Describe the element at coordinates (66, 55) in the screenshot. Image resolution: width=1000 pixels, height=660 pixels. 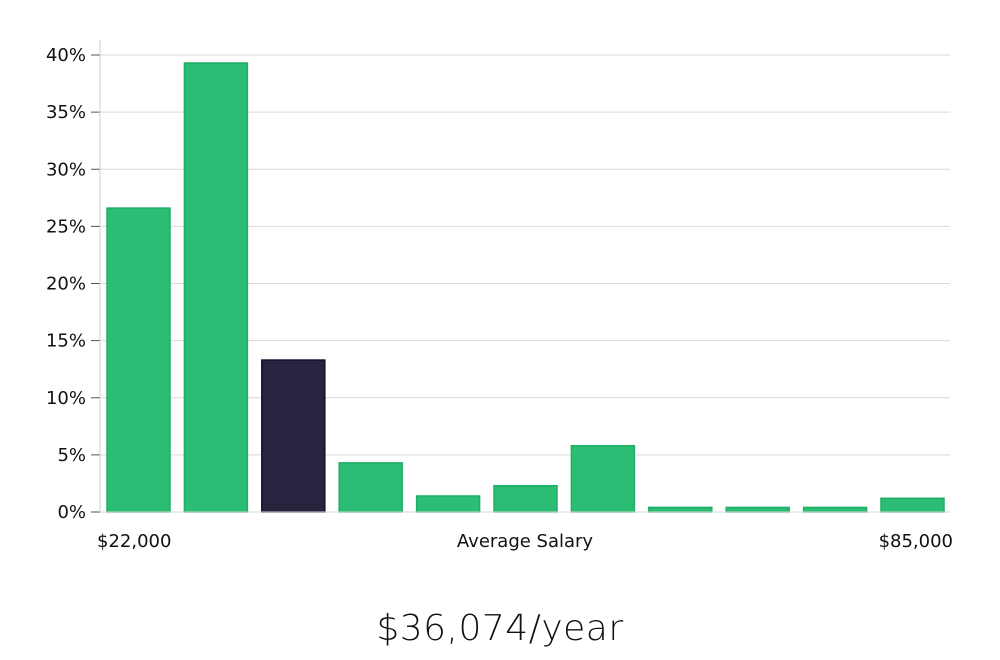
I see `y-tick-label: 40%` at that location.